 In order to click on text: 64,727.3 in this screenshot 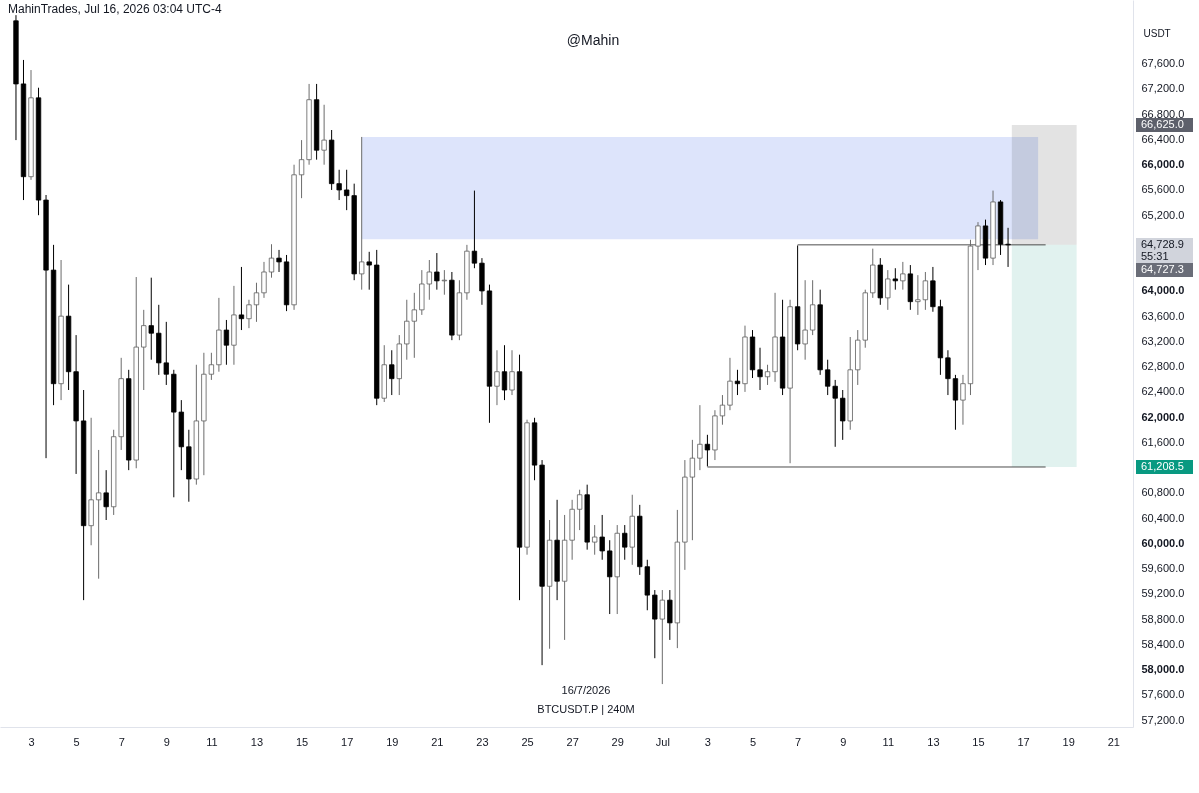, I will do `click(1162, 269)`.